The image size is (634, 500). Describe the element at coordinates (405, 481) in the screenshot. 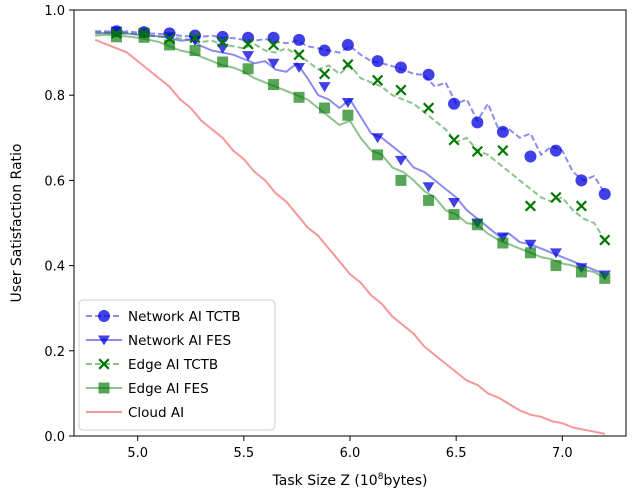

I see `x-axis-label-suffix: bytes)` at that location.